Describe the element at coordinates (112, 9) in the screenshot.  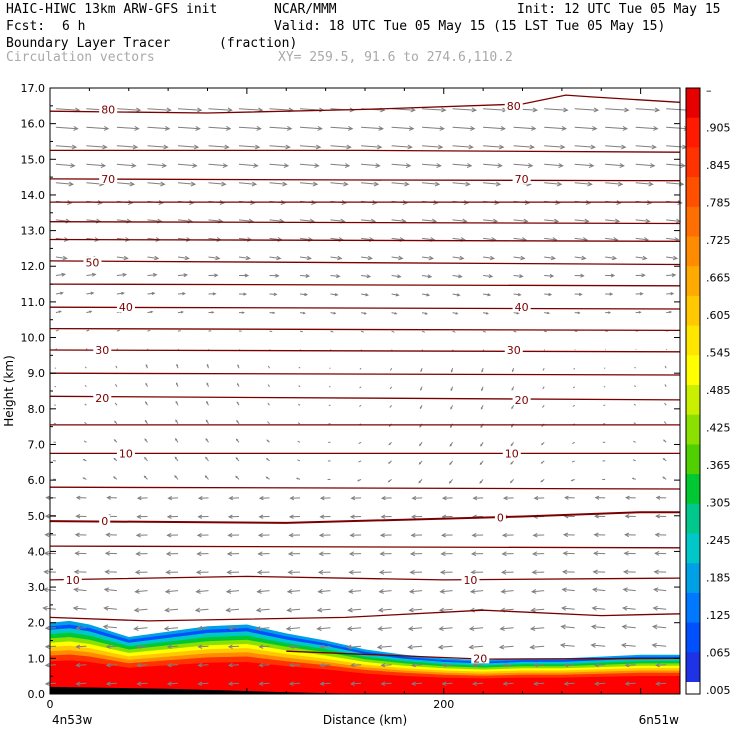
I see `model-title: HAIC-HIWC 13km ARW-GFS init` at that location.